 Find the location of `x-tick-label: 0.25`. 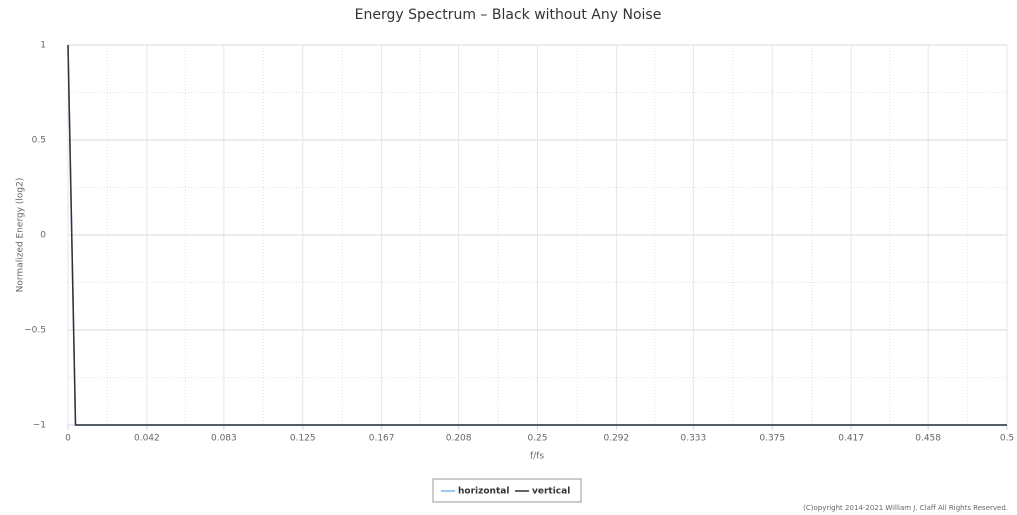

x-tick-label: 0.25 is located at coordinates (537, 439).